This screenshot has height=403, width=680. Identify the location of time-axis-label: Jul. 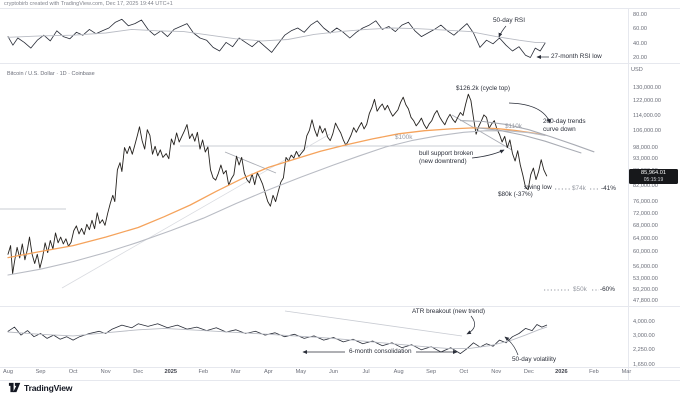
(366, 372).